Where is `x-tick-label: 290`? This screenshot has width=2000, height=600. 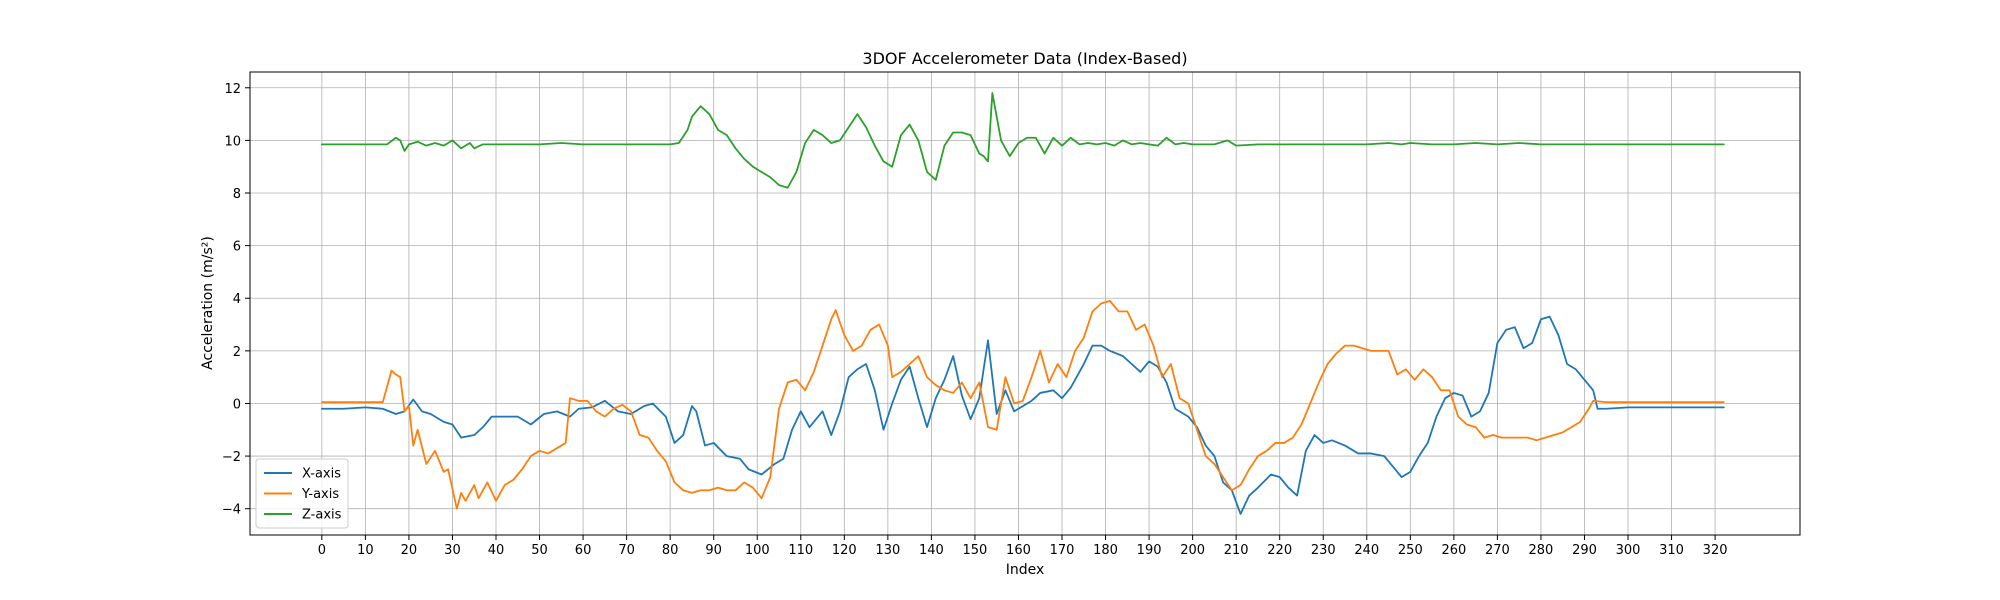 x-tick-label: 290 is located at coordinates (1584, 550).